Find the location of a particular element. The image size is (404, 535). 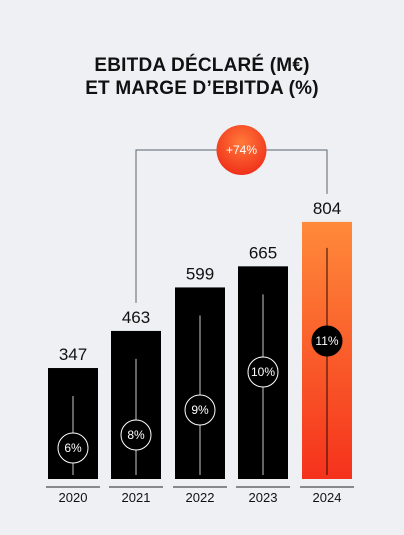

margin-label-2023: 10% is located at coordinates (263, 372).